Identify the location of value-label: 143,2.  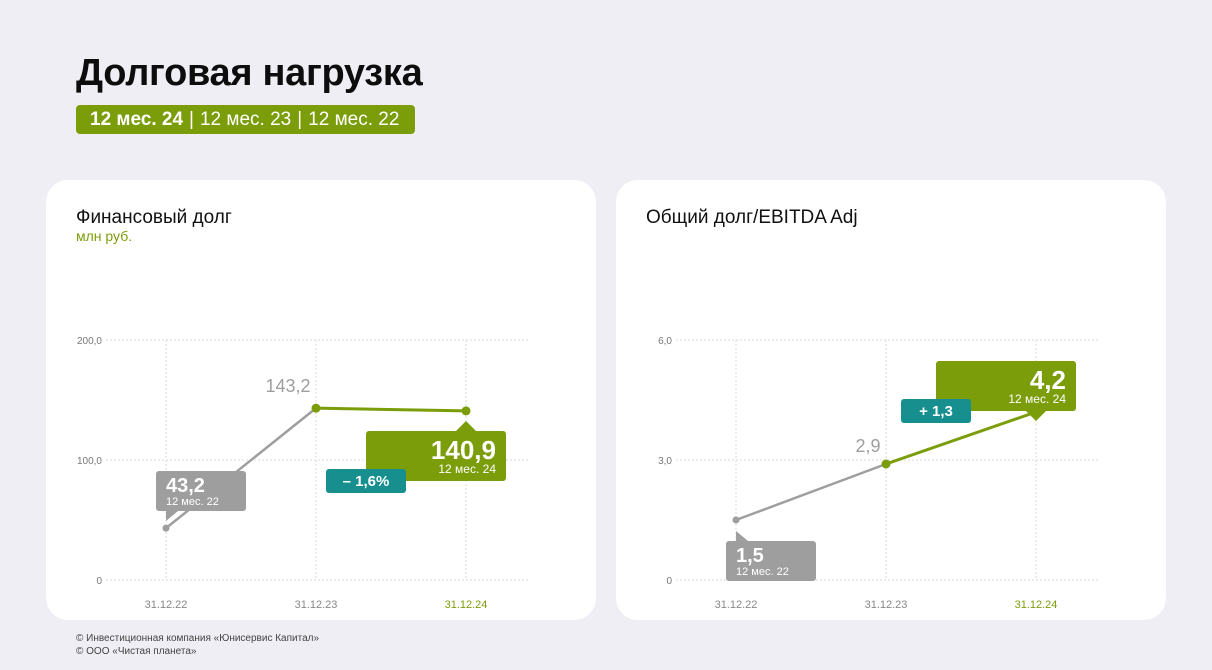
(287, 386).